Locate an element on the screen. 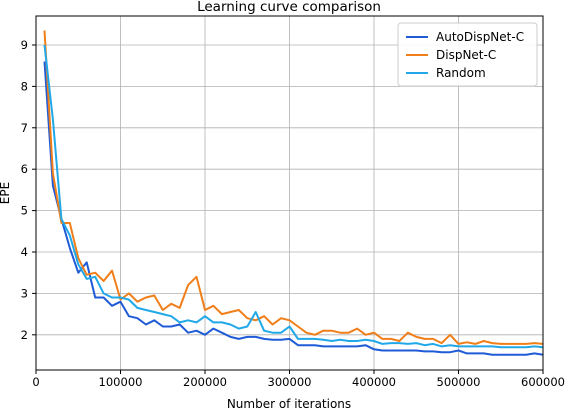 Image resolution: width=568 pixels, height=412 pixels. legend-box is located at coordinates (467, 54).